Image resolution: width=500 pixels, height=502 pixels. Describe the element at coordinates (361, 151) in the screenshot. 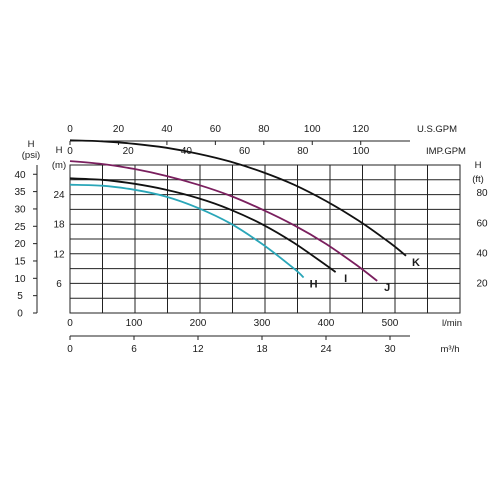

I see `impgpm-tick-label: 100` at that location.